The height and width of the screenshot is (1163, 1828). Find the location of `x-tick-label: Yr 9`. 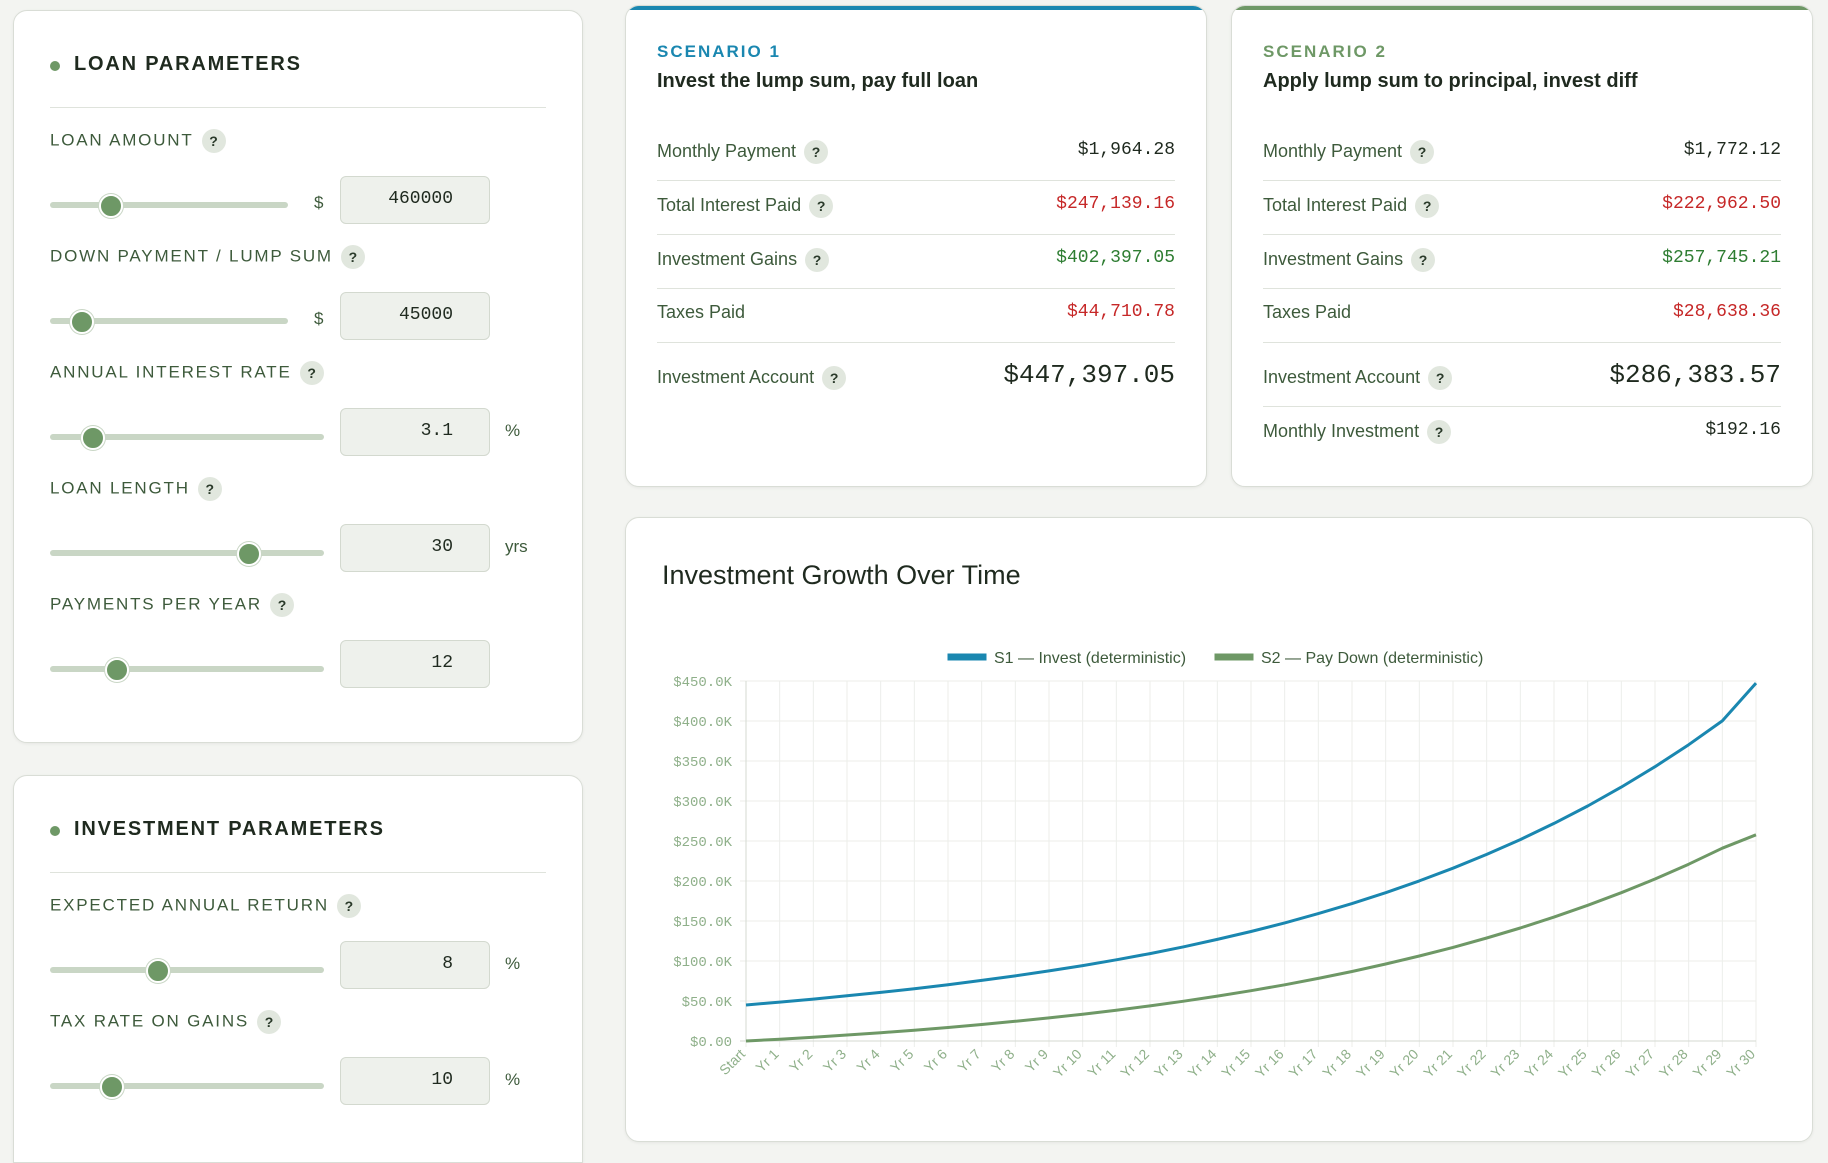

x-tick-label: Yr 9 is located at coordinates (1037, 1061).